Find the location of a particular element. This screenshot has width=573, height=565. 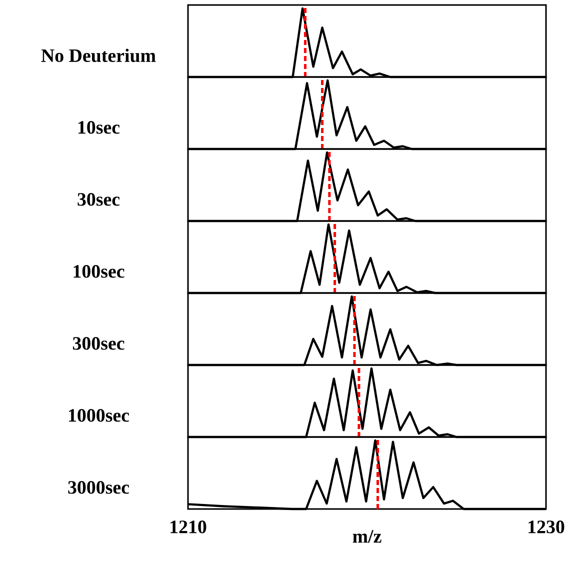

x-tick-label: 1210 is located at coordinates (188, 527).